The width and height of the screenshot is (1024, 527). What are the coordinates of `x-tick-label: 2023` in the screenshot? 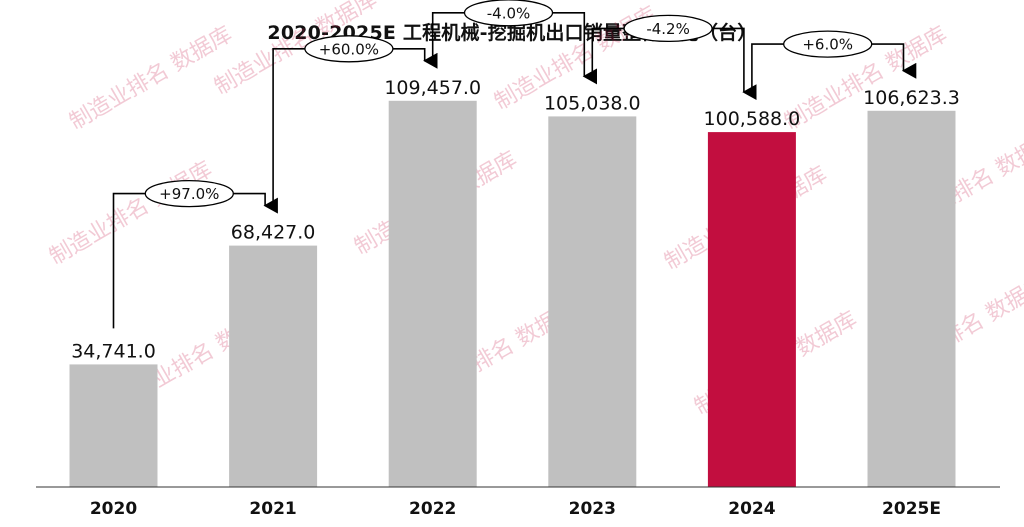 It's located at (592, 509).